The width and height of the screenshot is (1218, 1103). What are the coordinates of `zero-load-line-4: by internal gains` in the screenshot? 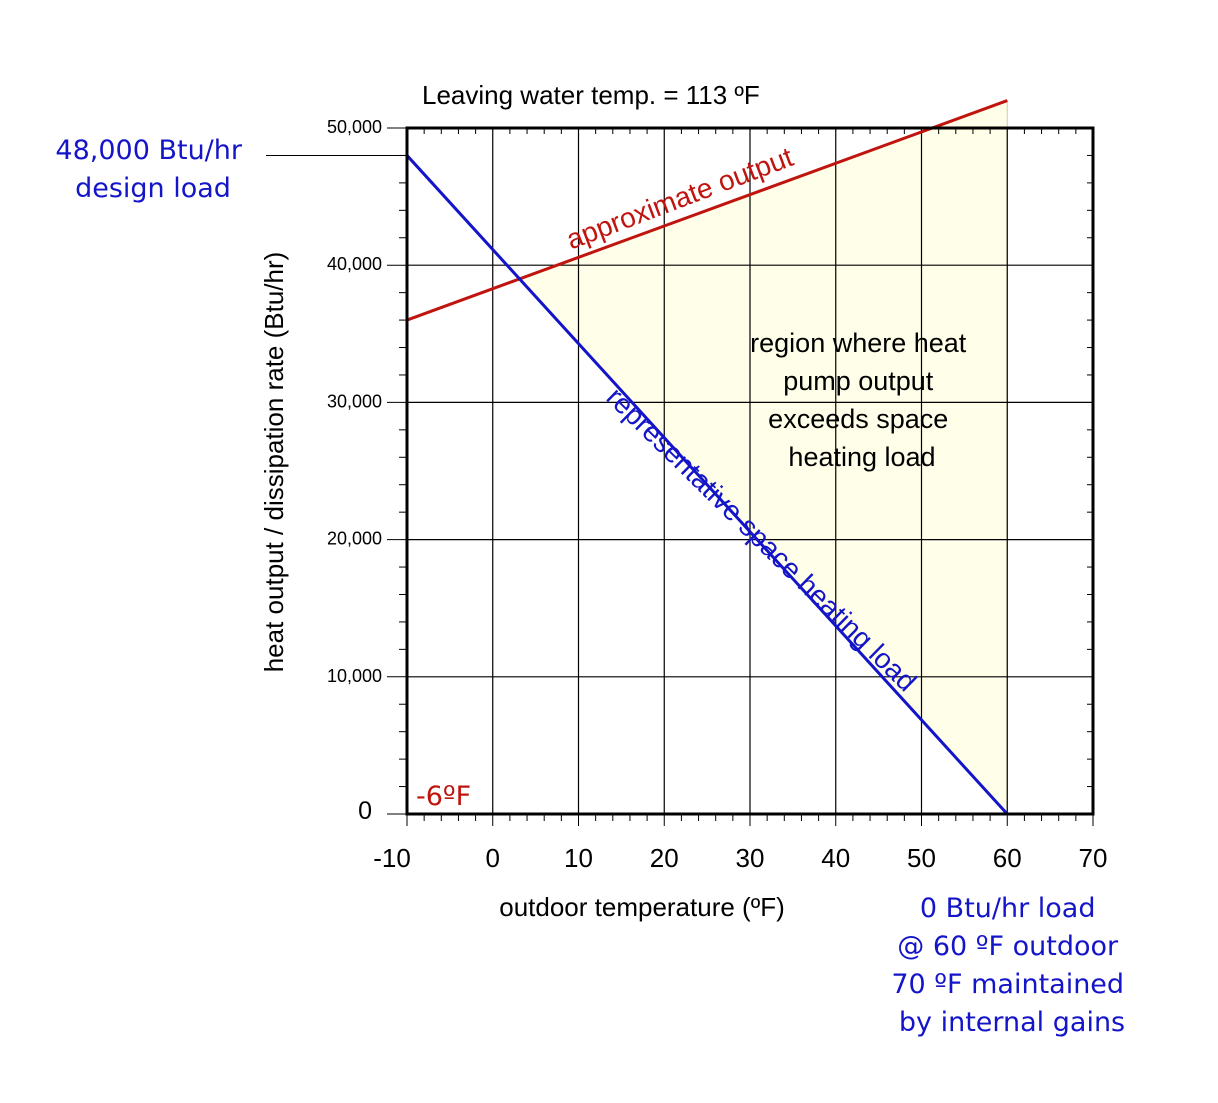 It's located at (1012, 1022).